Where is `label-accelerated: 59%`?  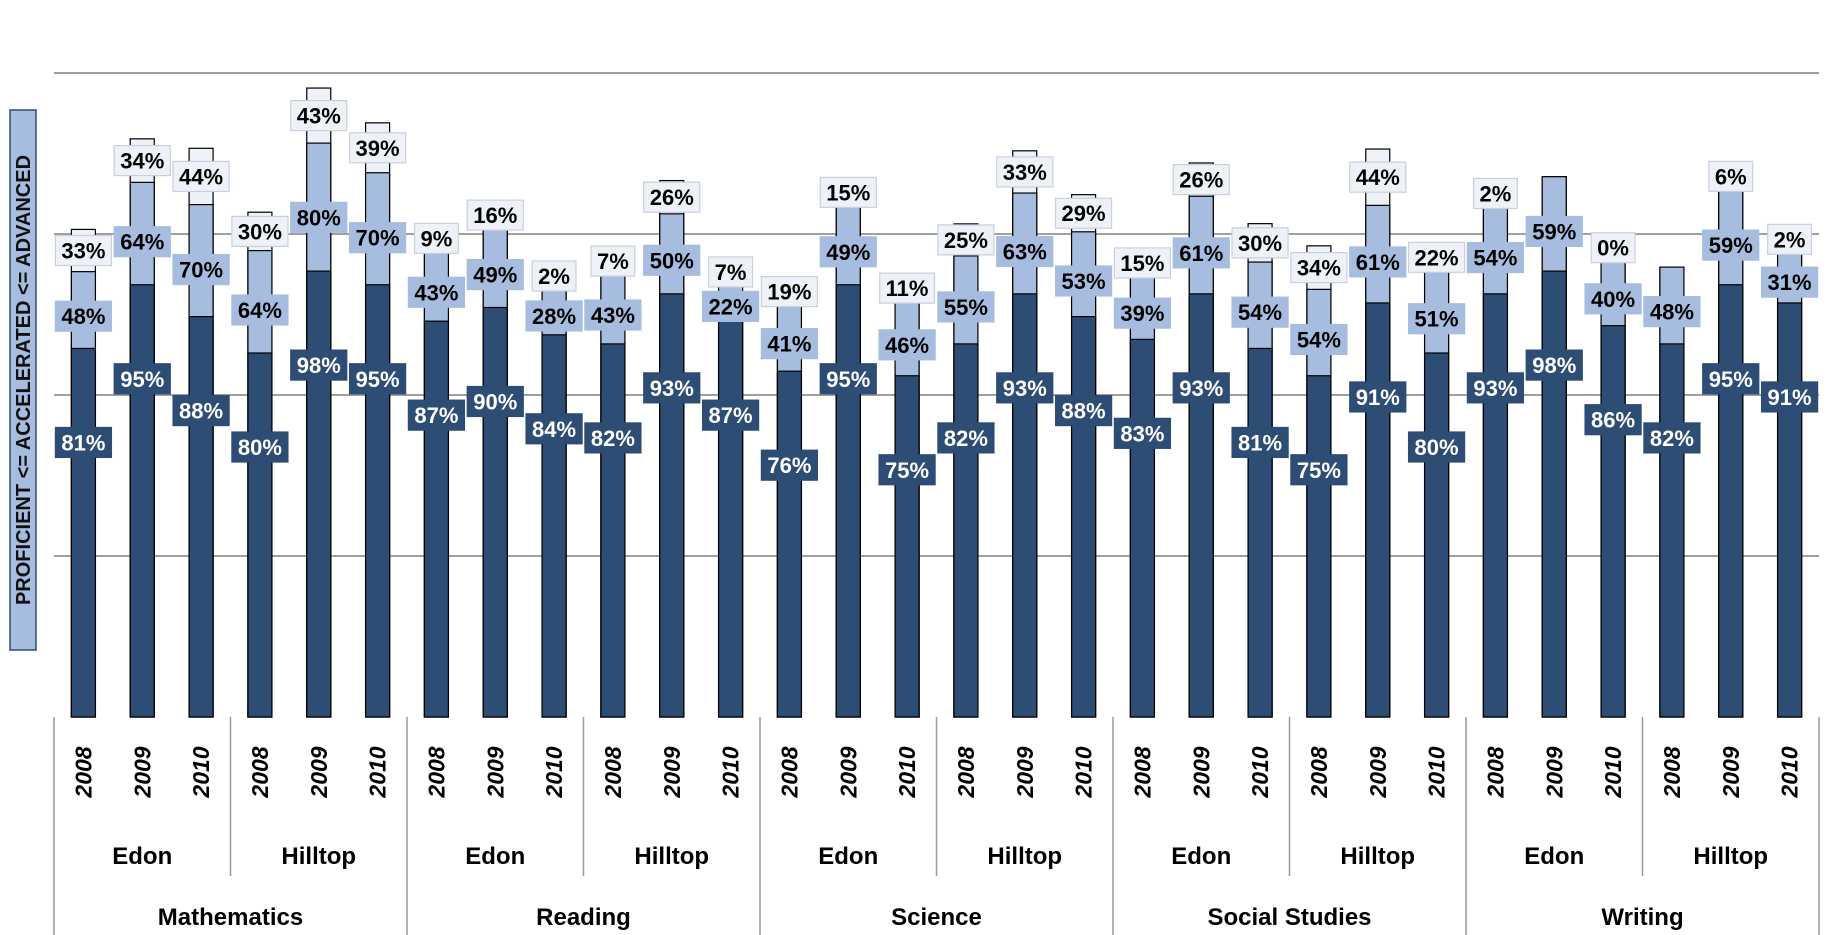 label-accelerated: 59% is located at coordinates (1554, 231).